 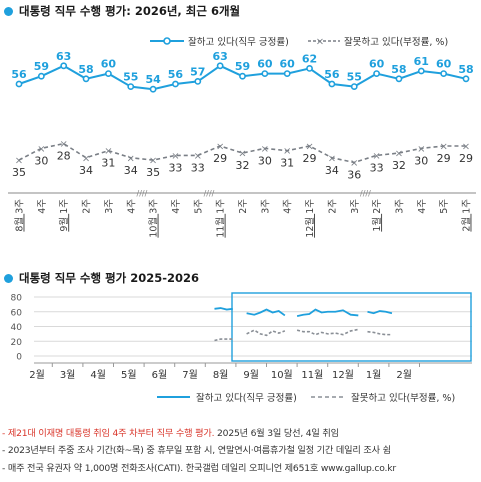 I want to click on x-tick-week: 5주, so click(x=444, y=206).